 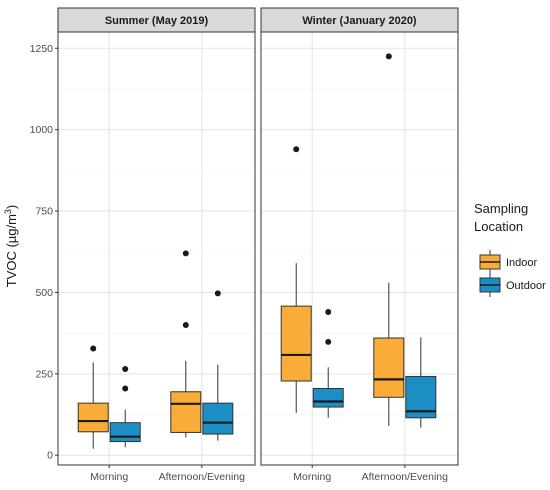 I want to click on y-axis-title-superscript: 3, so click(x=8, y=211).